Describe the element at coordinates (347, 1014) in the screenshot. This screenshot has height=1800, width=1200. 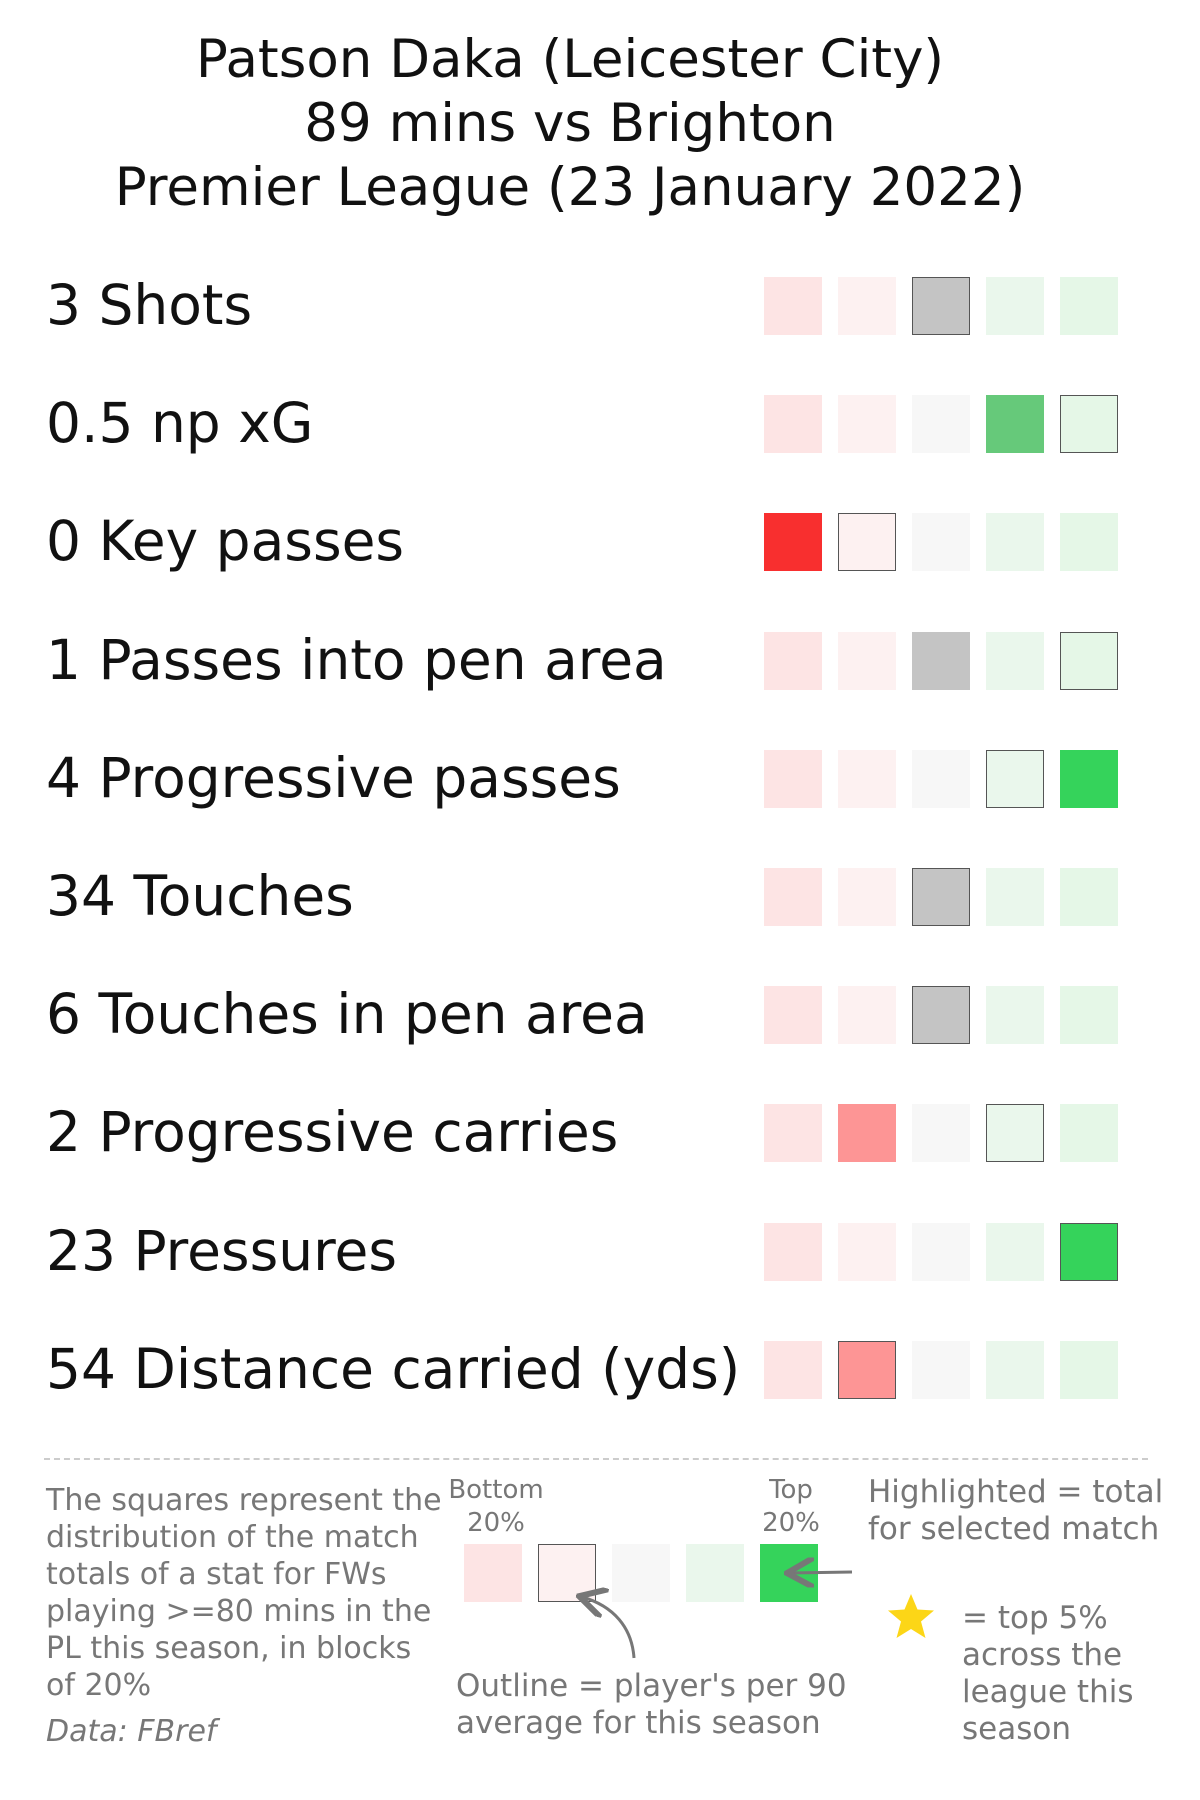
I see `stat-label: 6 Touches in pen area` at that location.